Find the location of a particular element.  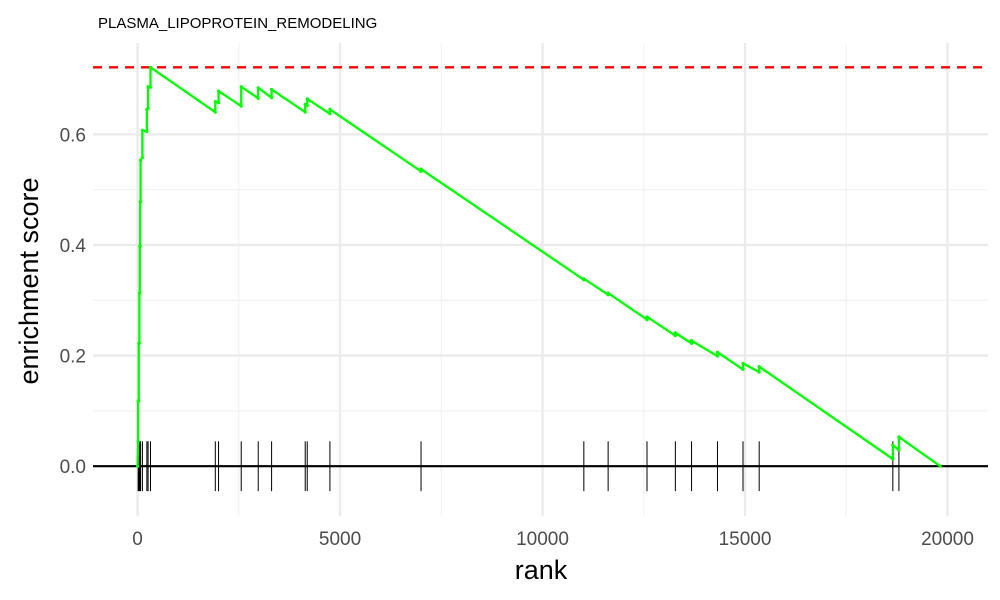

y-tick-label: 0.6 is located at coordinates (73, 135).